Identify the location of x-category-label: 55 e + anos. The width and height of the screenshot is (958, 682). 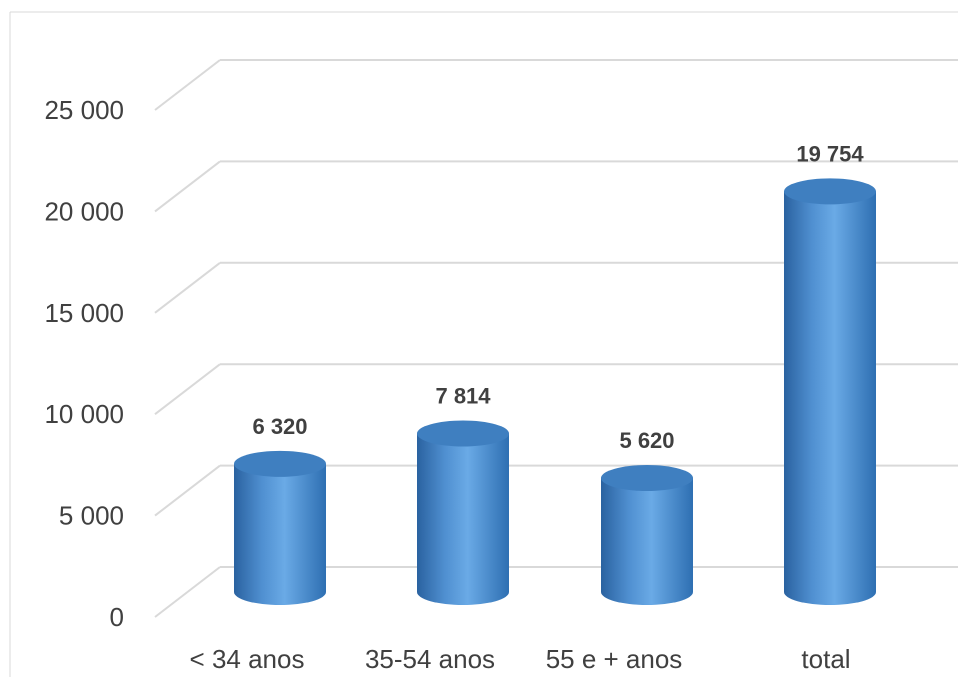
(614, 659).